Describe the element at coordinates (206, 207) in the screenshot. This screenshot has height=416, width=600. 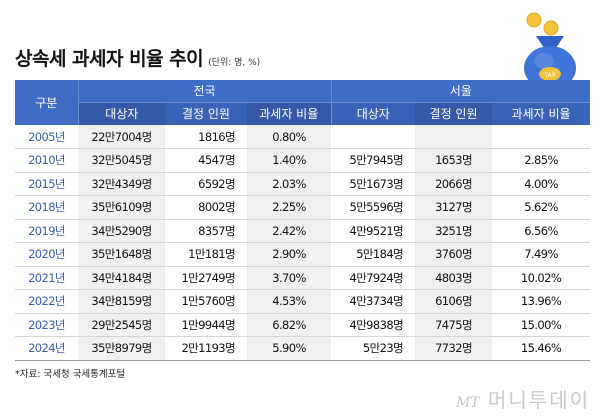
I see `cell-nat-decided: 8002명` at that location.